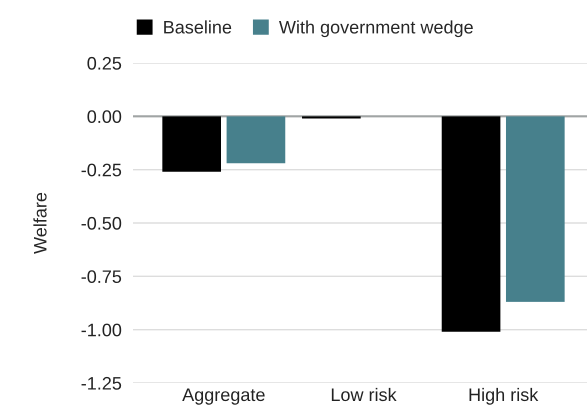  I want to click on y-tick-label: -0.75, so click(102, 277).